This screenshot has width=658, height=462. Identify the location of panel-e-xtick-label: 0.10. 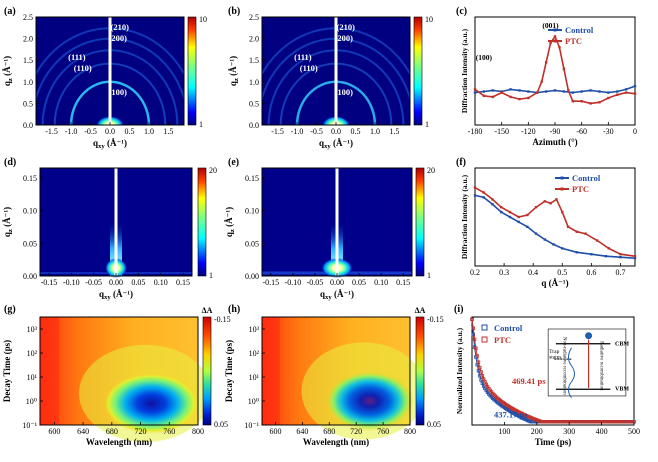
(381, 282).